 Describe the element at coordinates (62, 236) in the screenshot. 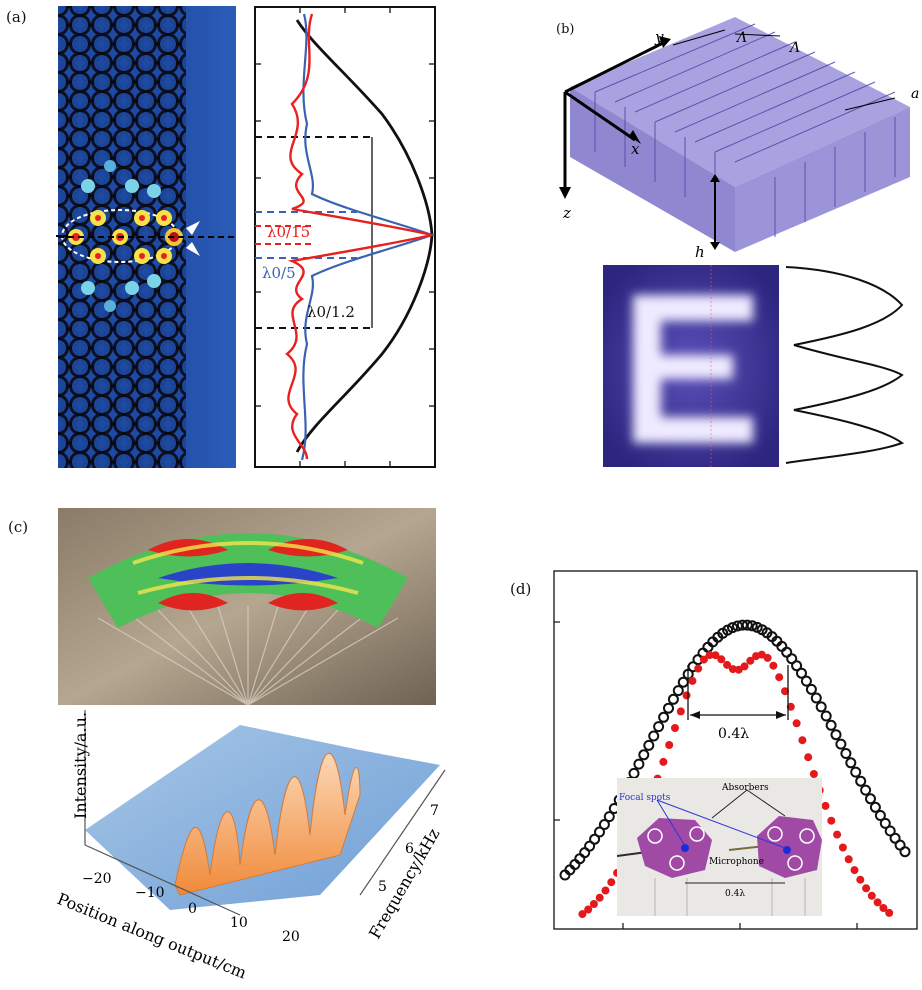

I see `panel-a-midline-tick` at that location.